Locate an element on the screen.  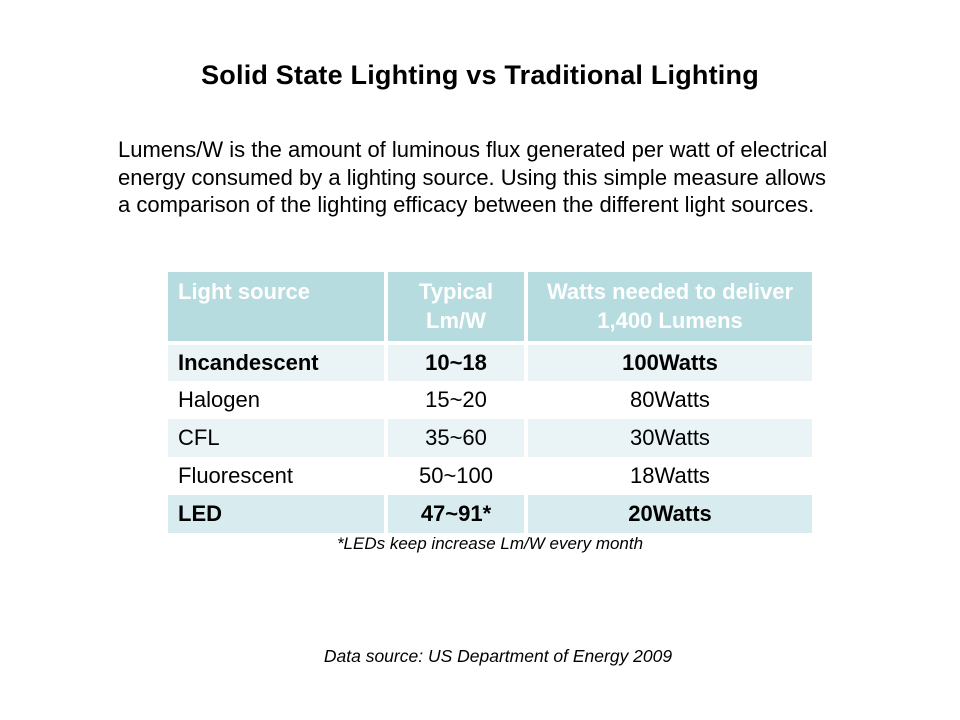
cell-typical-lmw: 15~20 is located at coordinates (457, 400).